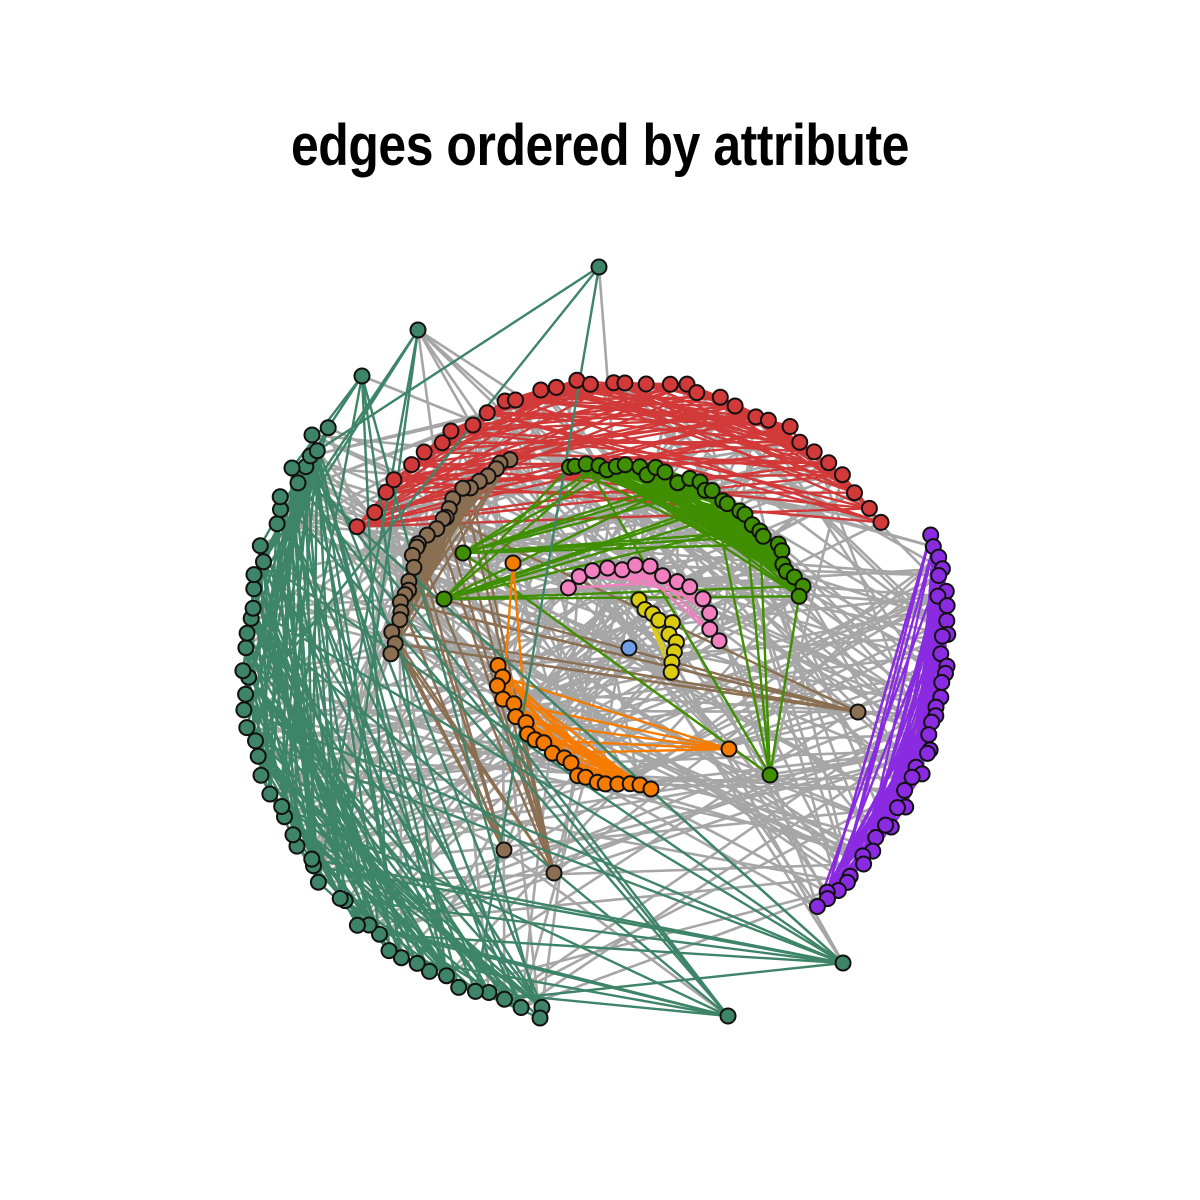 This screenshot has width=1200, height=1200. Describe the element at coordinates (629, 648) in the screenshot. I see `node-blue` at that location.